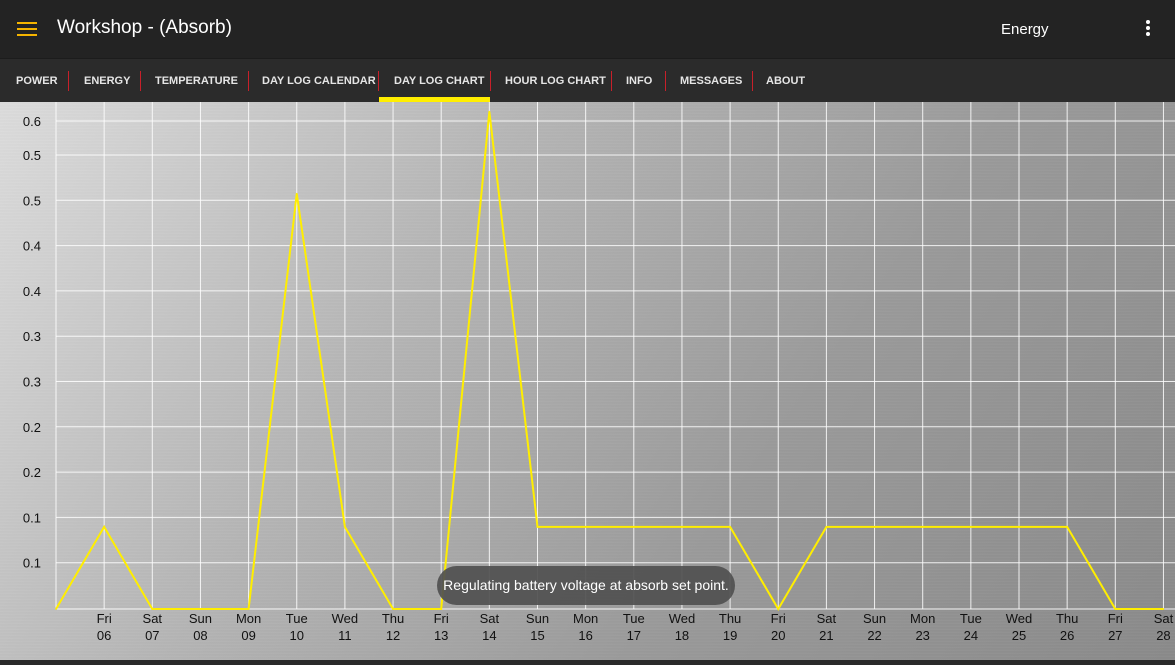 This screenshot has width=1175, height=665. I want to click on y-tick-label: 0.4, so click(32, 246).